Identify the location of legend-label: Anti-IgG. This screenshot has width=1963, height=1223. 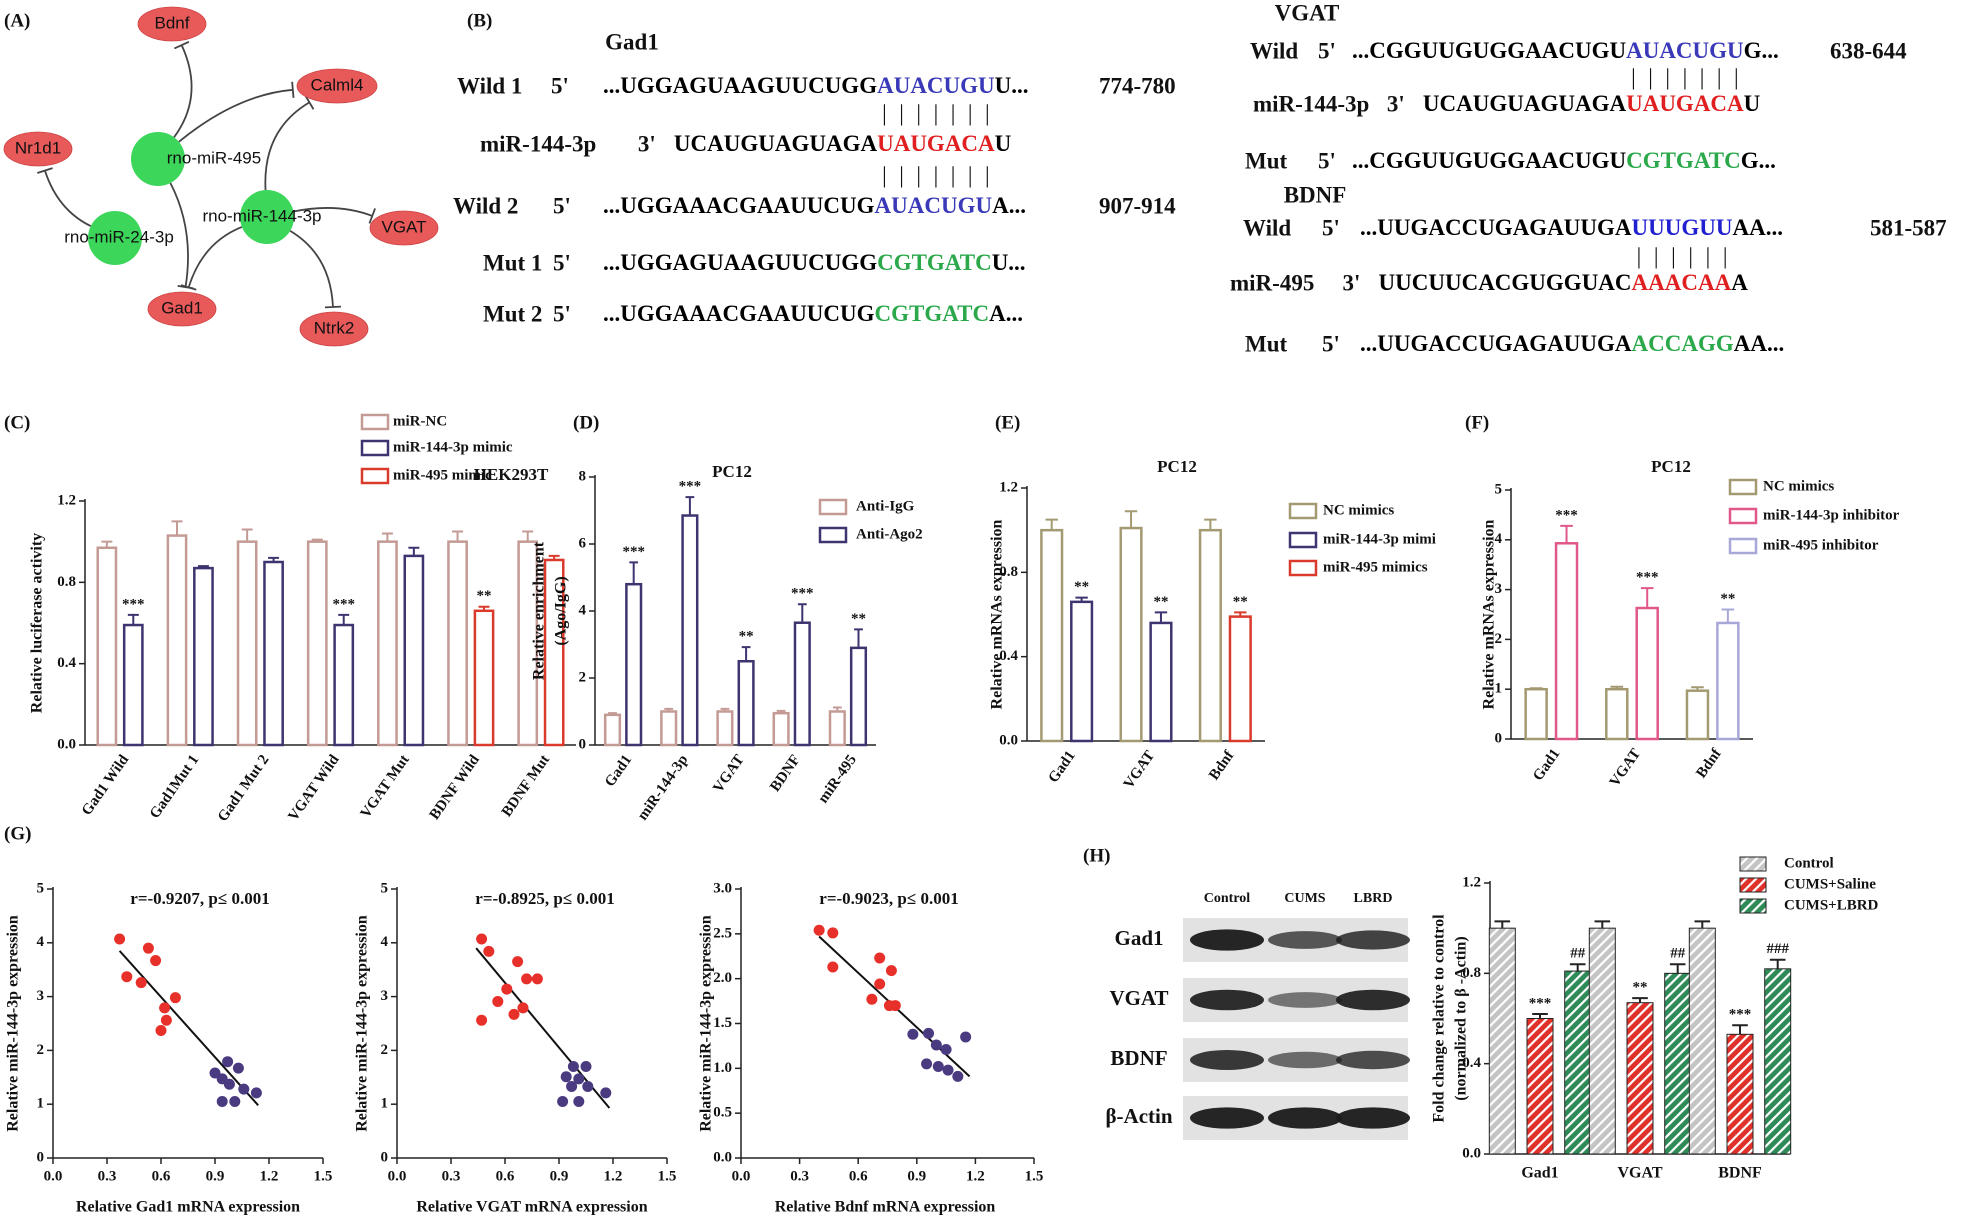
(885, 506).